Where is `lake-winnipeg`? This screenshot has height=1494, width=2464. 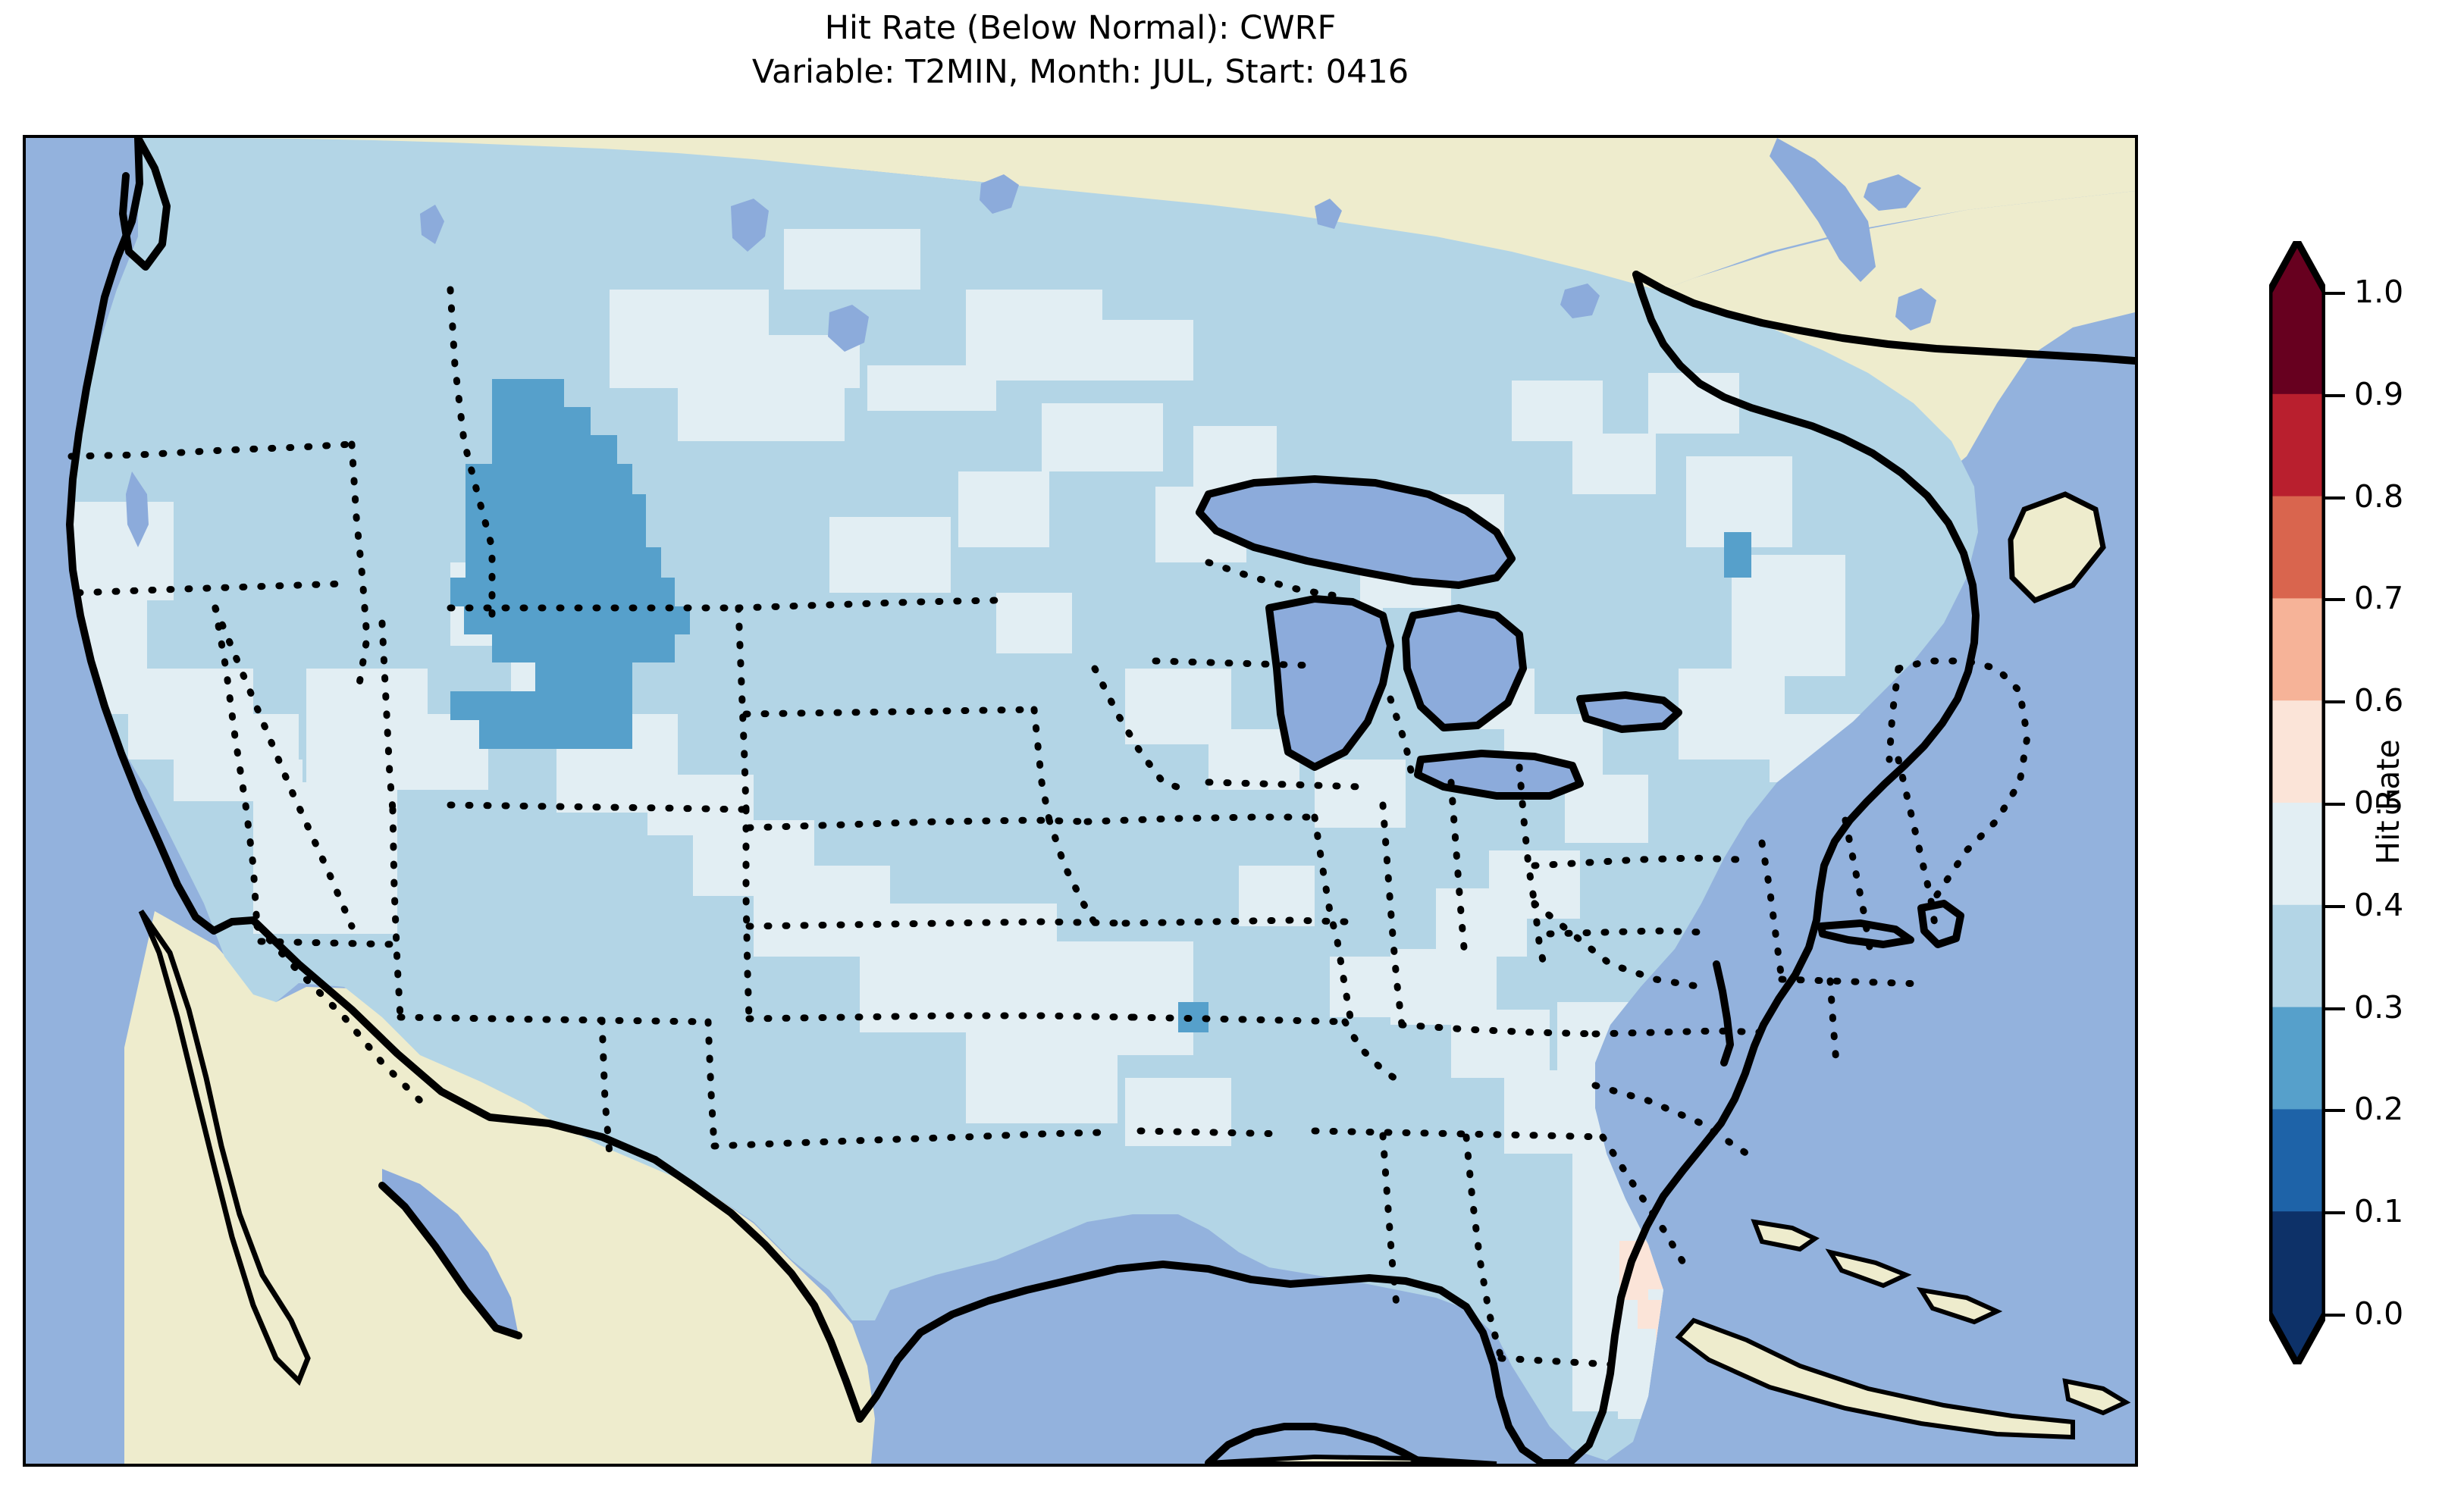 lake-winnipeg is located at coordinates (750, 225).